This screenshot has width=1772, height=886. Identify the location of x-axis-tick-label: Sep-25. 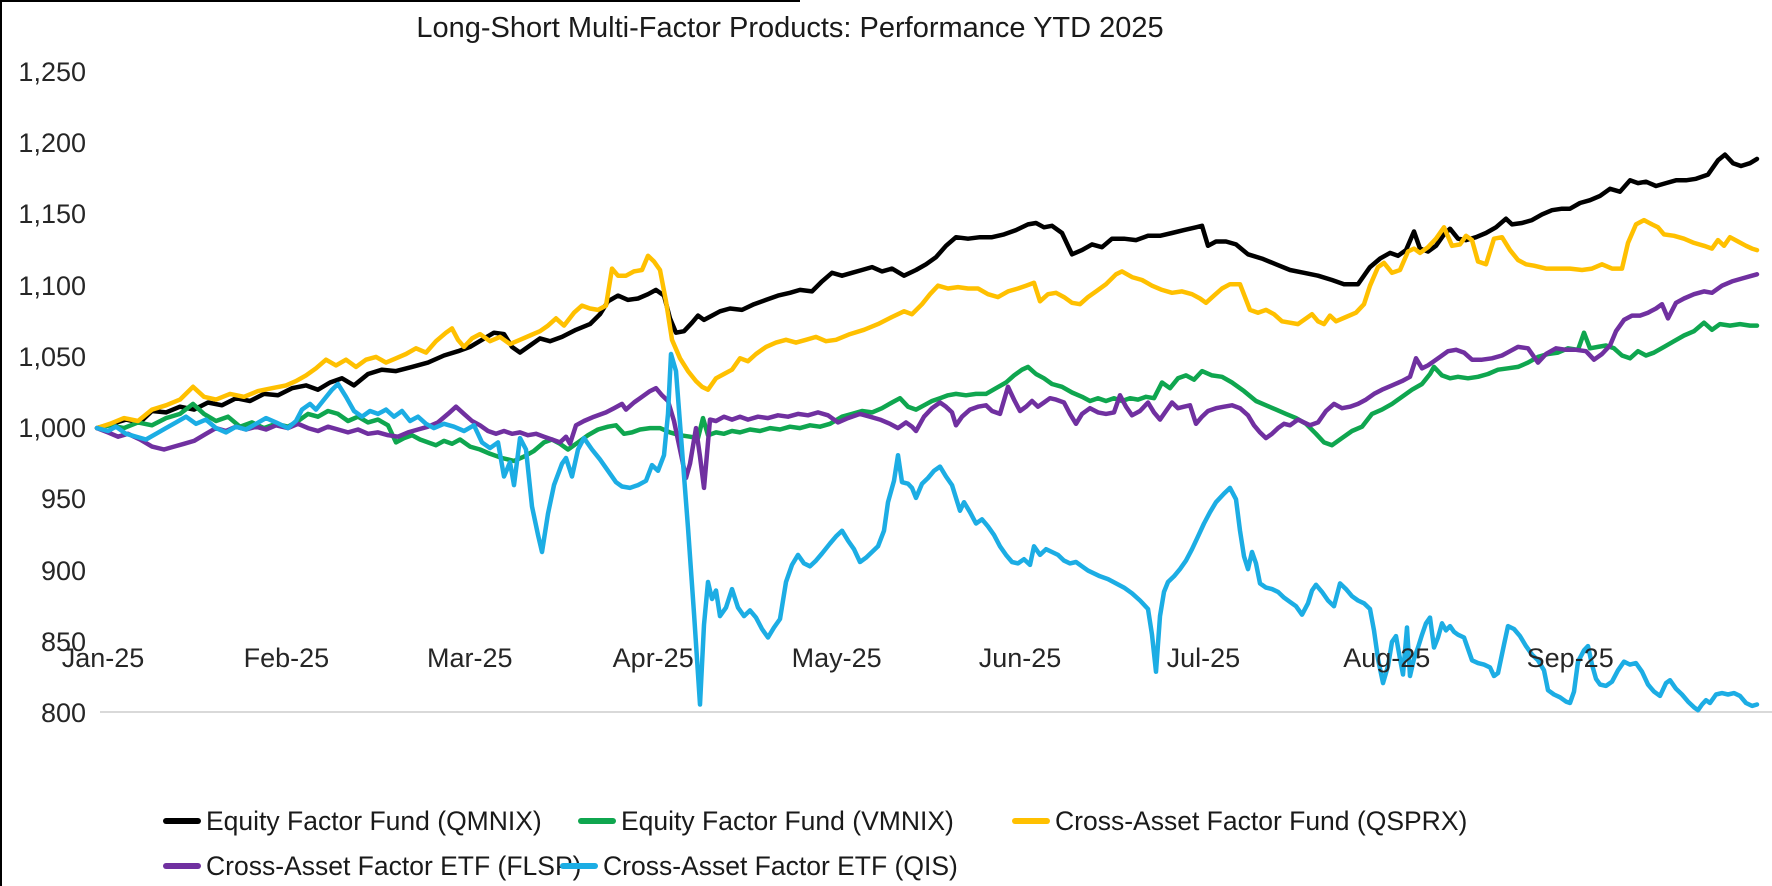
(1570, 658).